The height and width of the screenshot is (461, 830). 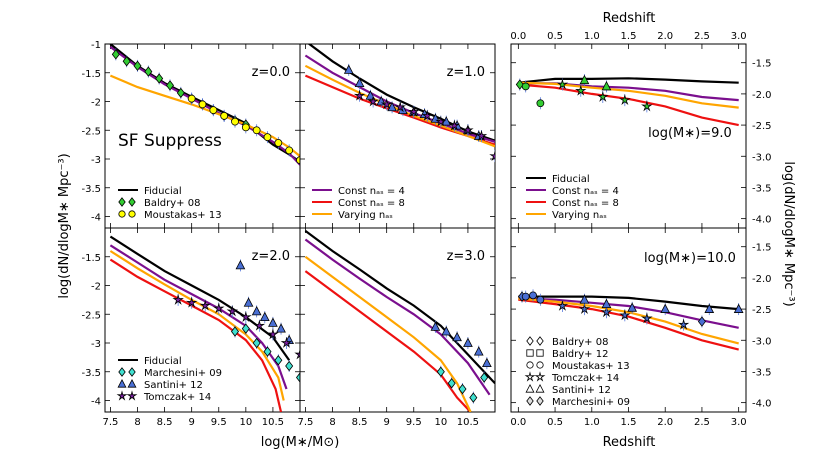 I want to click on legend-label: Moustakas+ 13, so click(x=591, y=366).